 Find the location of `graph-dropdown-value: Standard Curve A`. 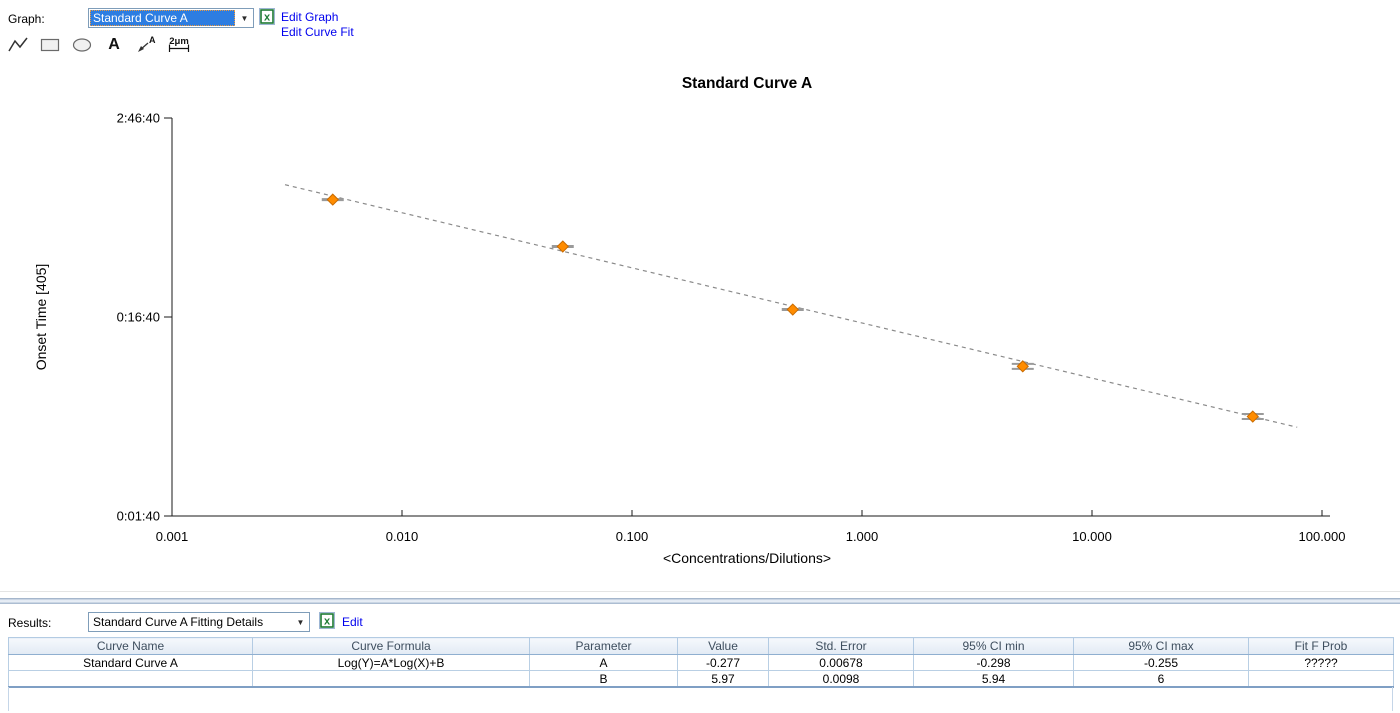

graph-dropdown-value: Standard Curve A is located at coordinates (162, 18).